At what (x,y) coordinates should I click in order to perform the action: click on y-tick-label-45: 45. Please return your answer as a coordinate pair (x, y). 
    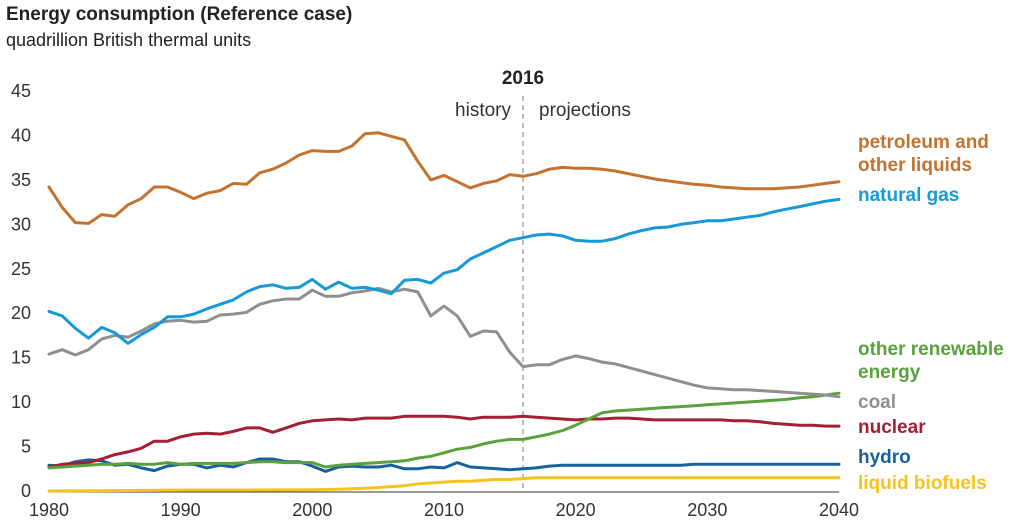
    Looking at the image, I should click on (21, 91).